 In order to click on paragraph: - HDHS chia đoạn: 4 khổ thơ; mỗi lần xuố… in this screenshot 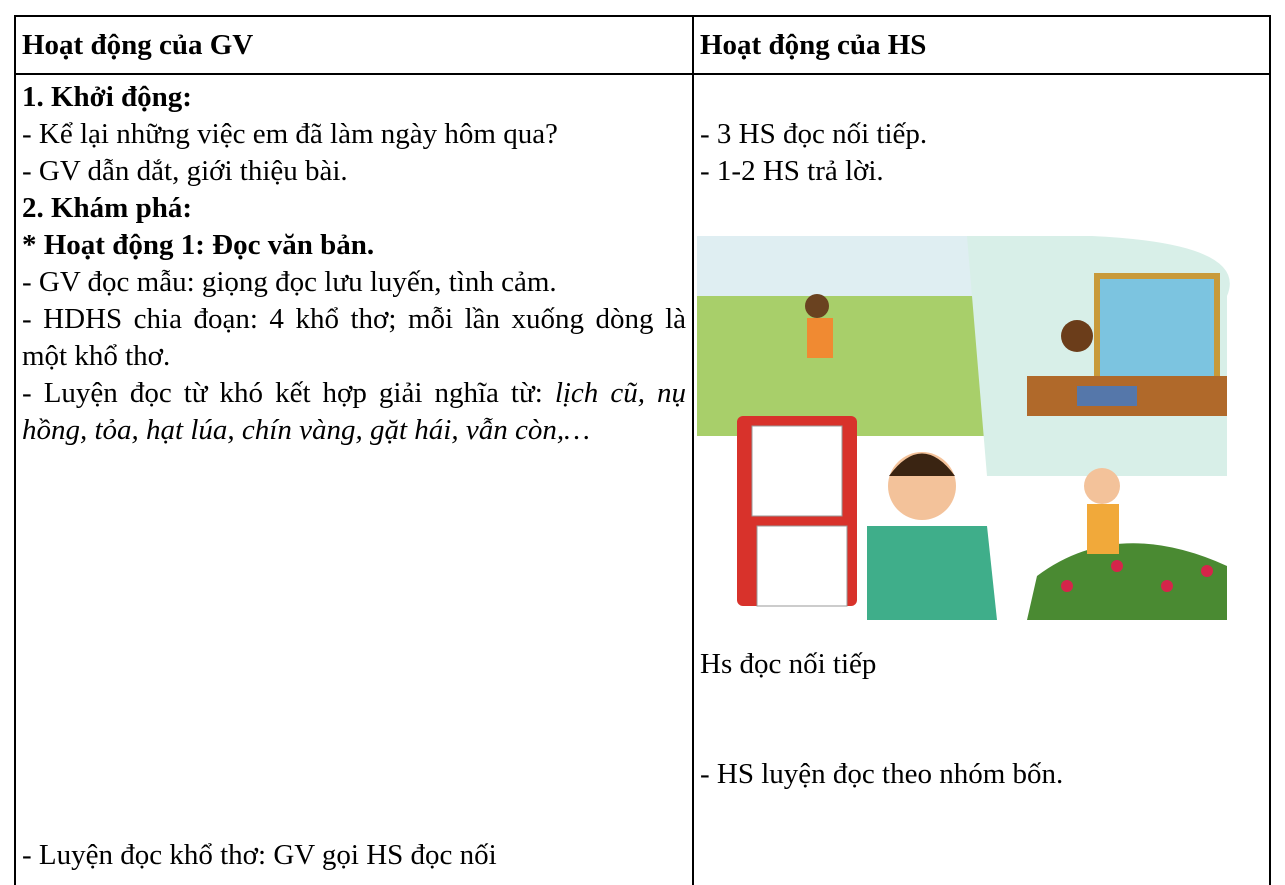, I will do `click(354, 337)`.